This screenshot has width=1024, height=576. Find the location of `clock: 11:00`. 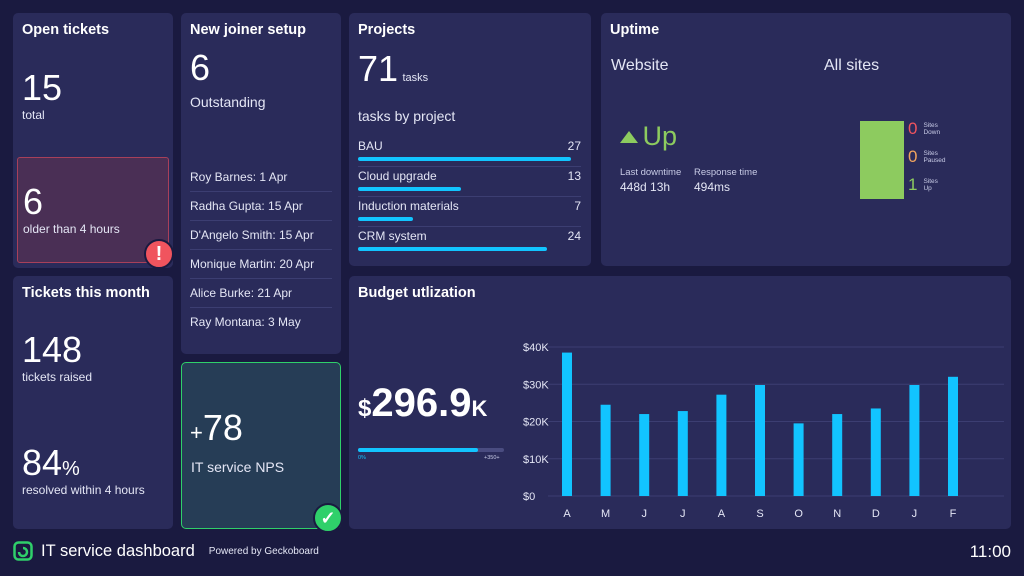

clock: 11:00 is located at coordinates (990, 551).